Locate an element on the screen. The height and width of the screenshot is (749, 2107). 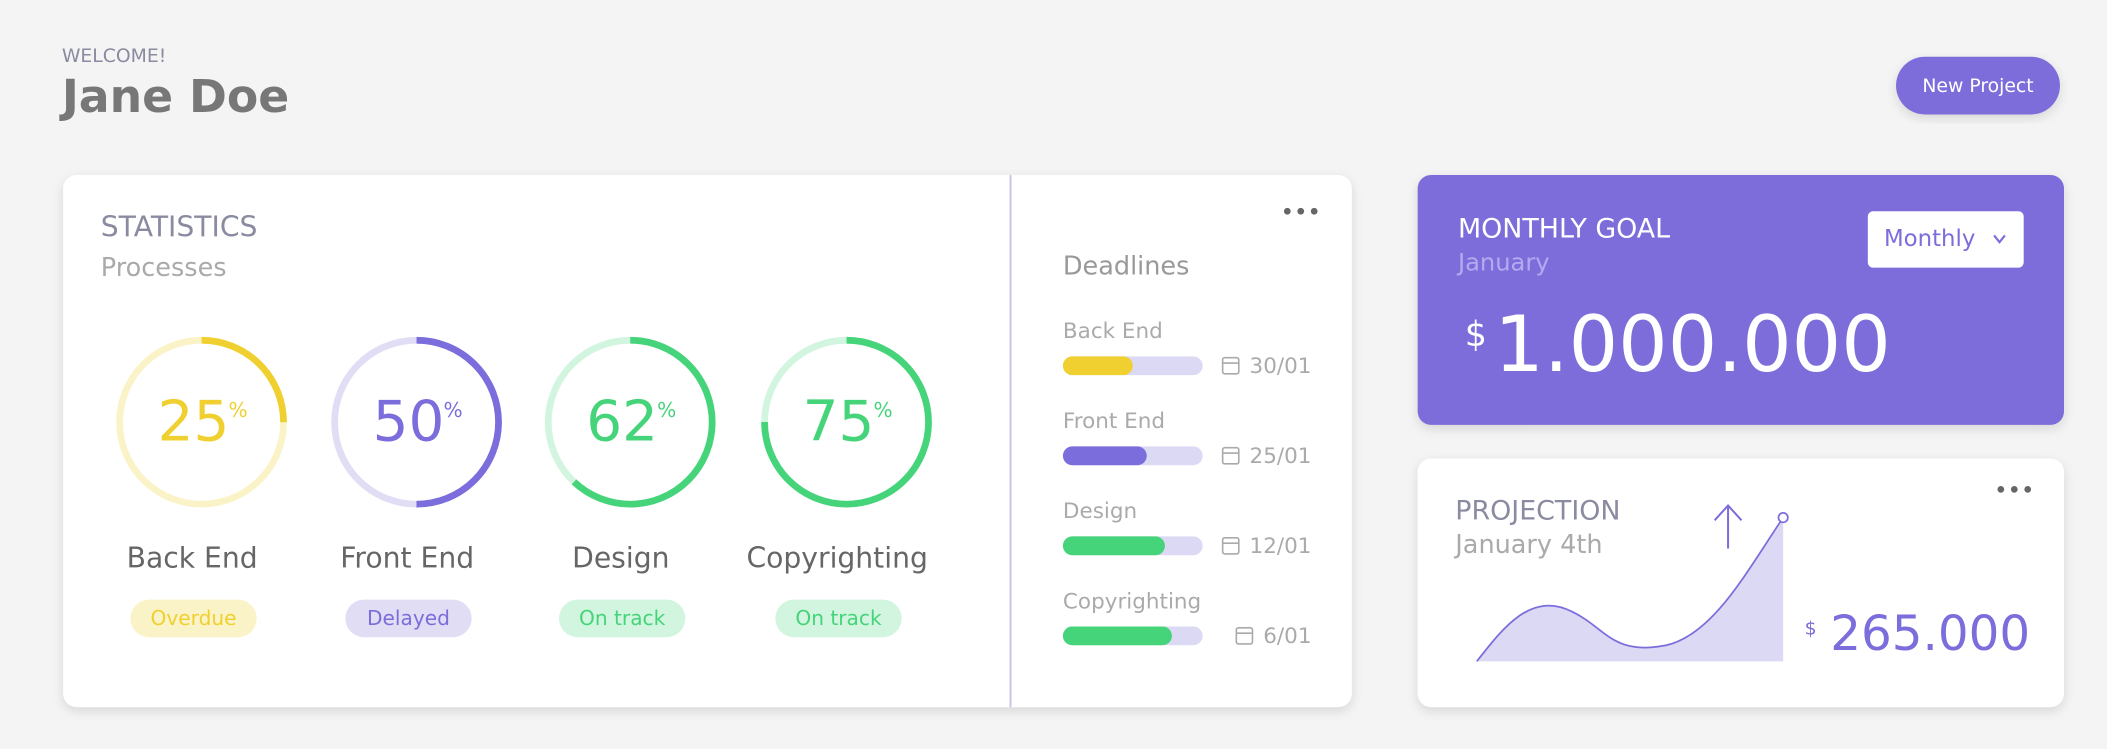
deadline-date: 30/01 is located at coordinates (1281, 366).